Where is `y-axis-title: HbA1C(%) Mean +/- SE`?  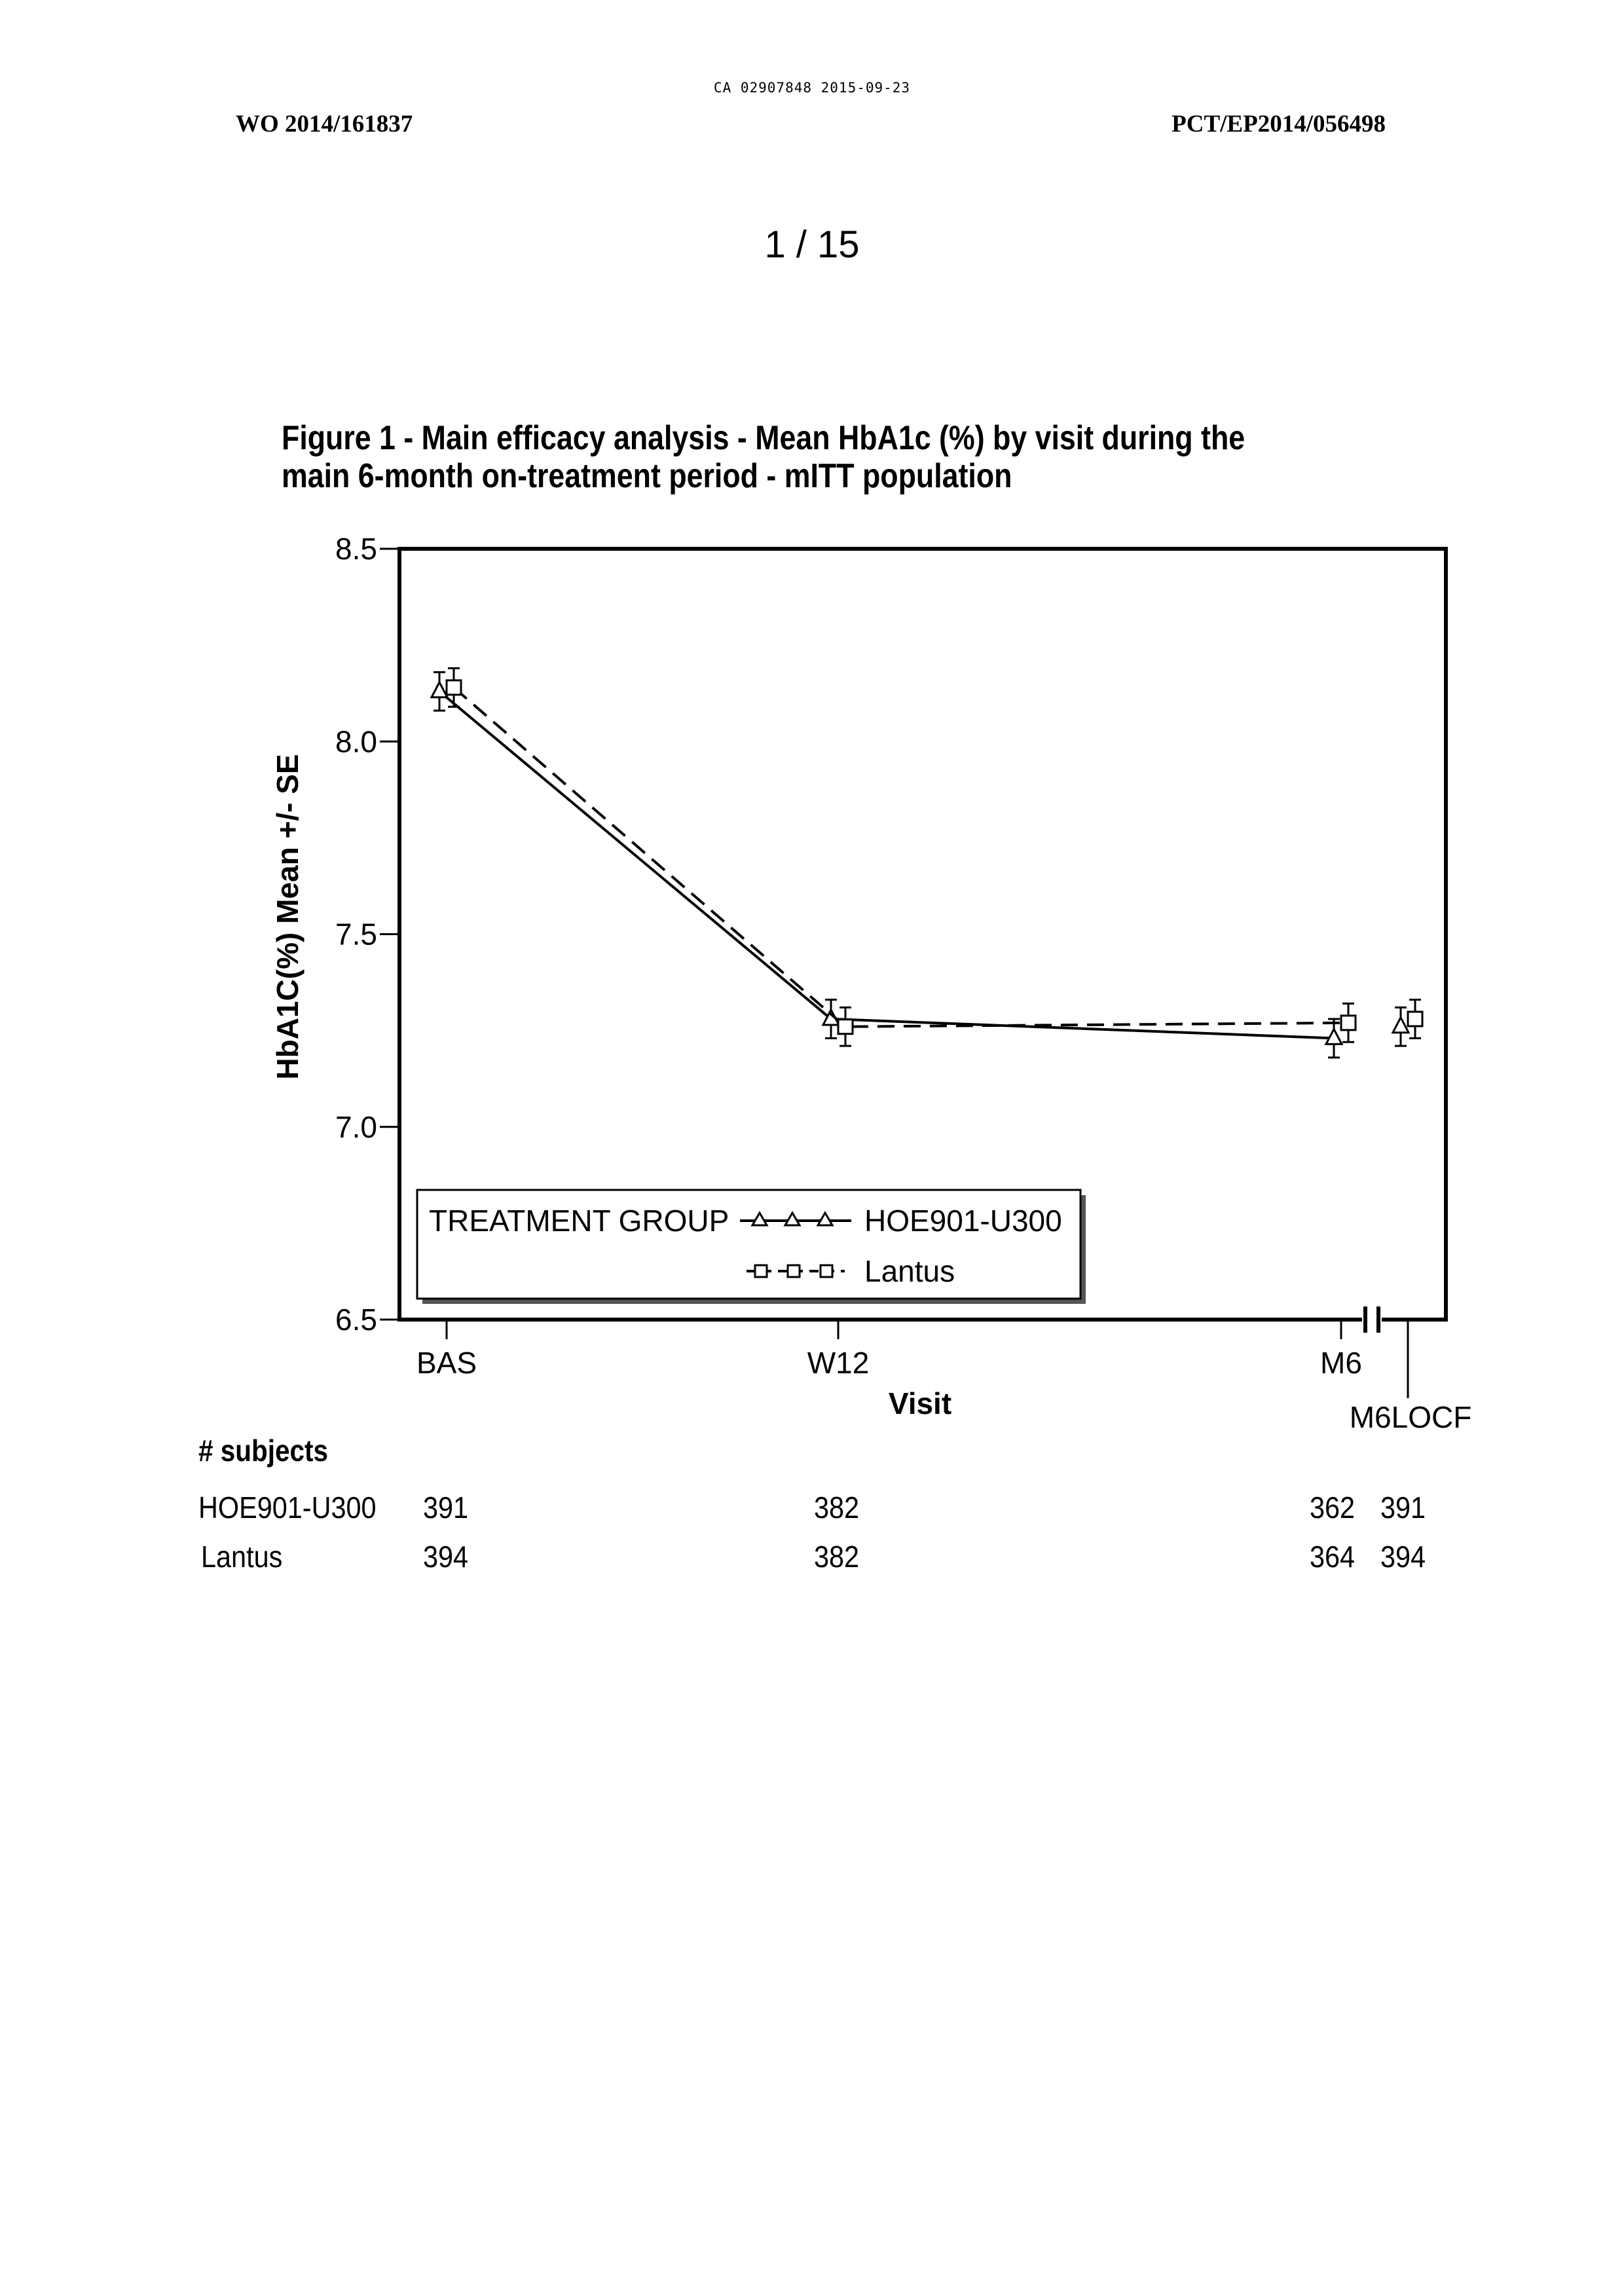
y-axis-title: HbA1C(%) Mean +/- SE is located at coordinates (287, 916).